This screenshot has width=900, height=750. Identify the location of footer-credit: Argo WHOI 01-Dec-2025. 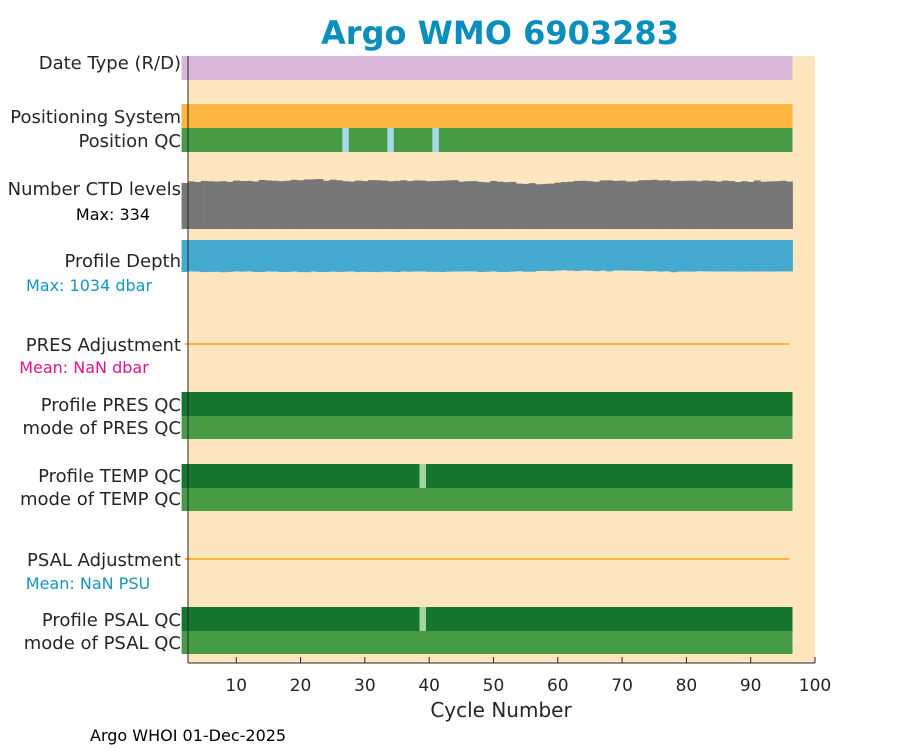
(188, 735).